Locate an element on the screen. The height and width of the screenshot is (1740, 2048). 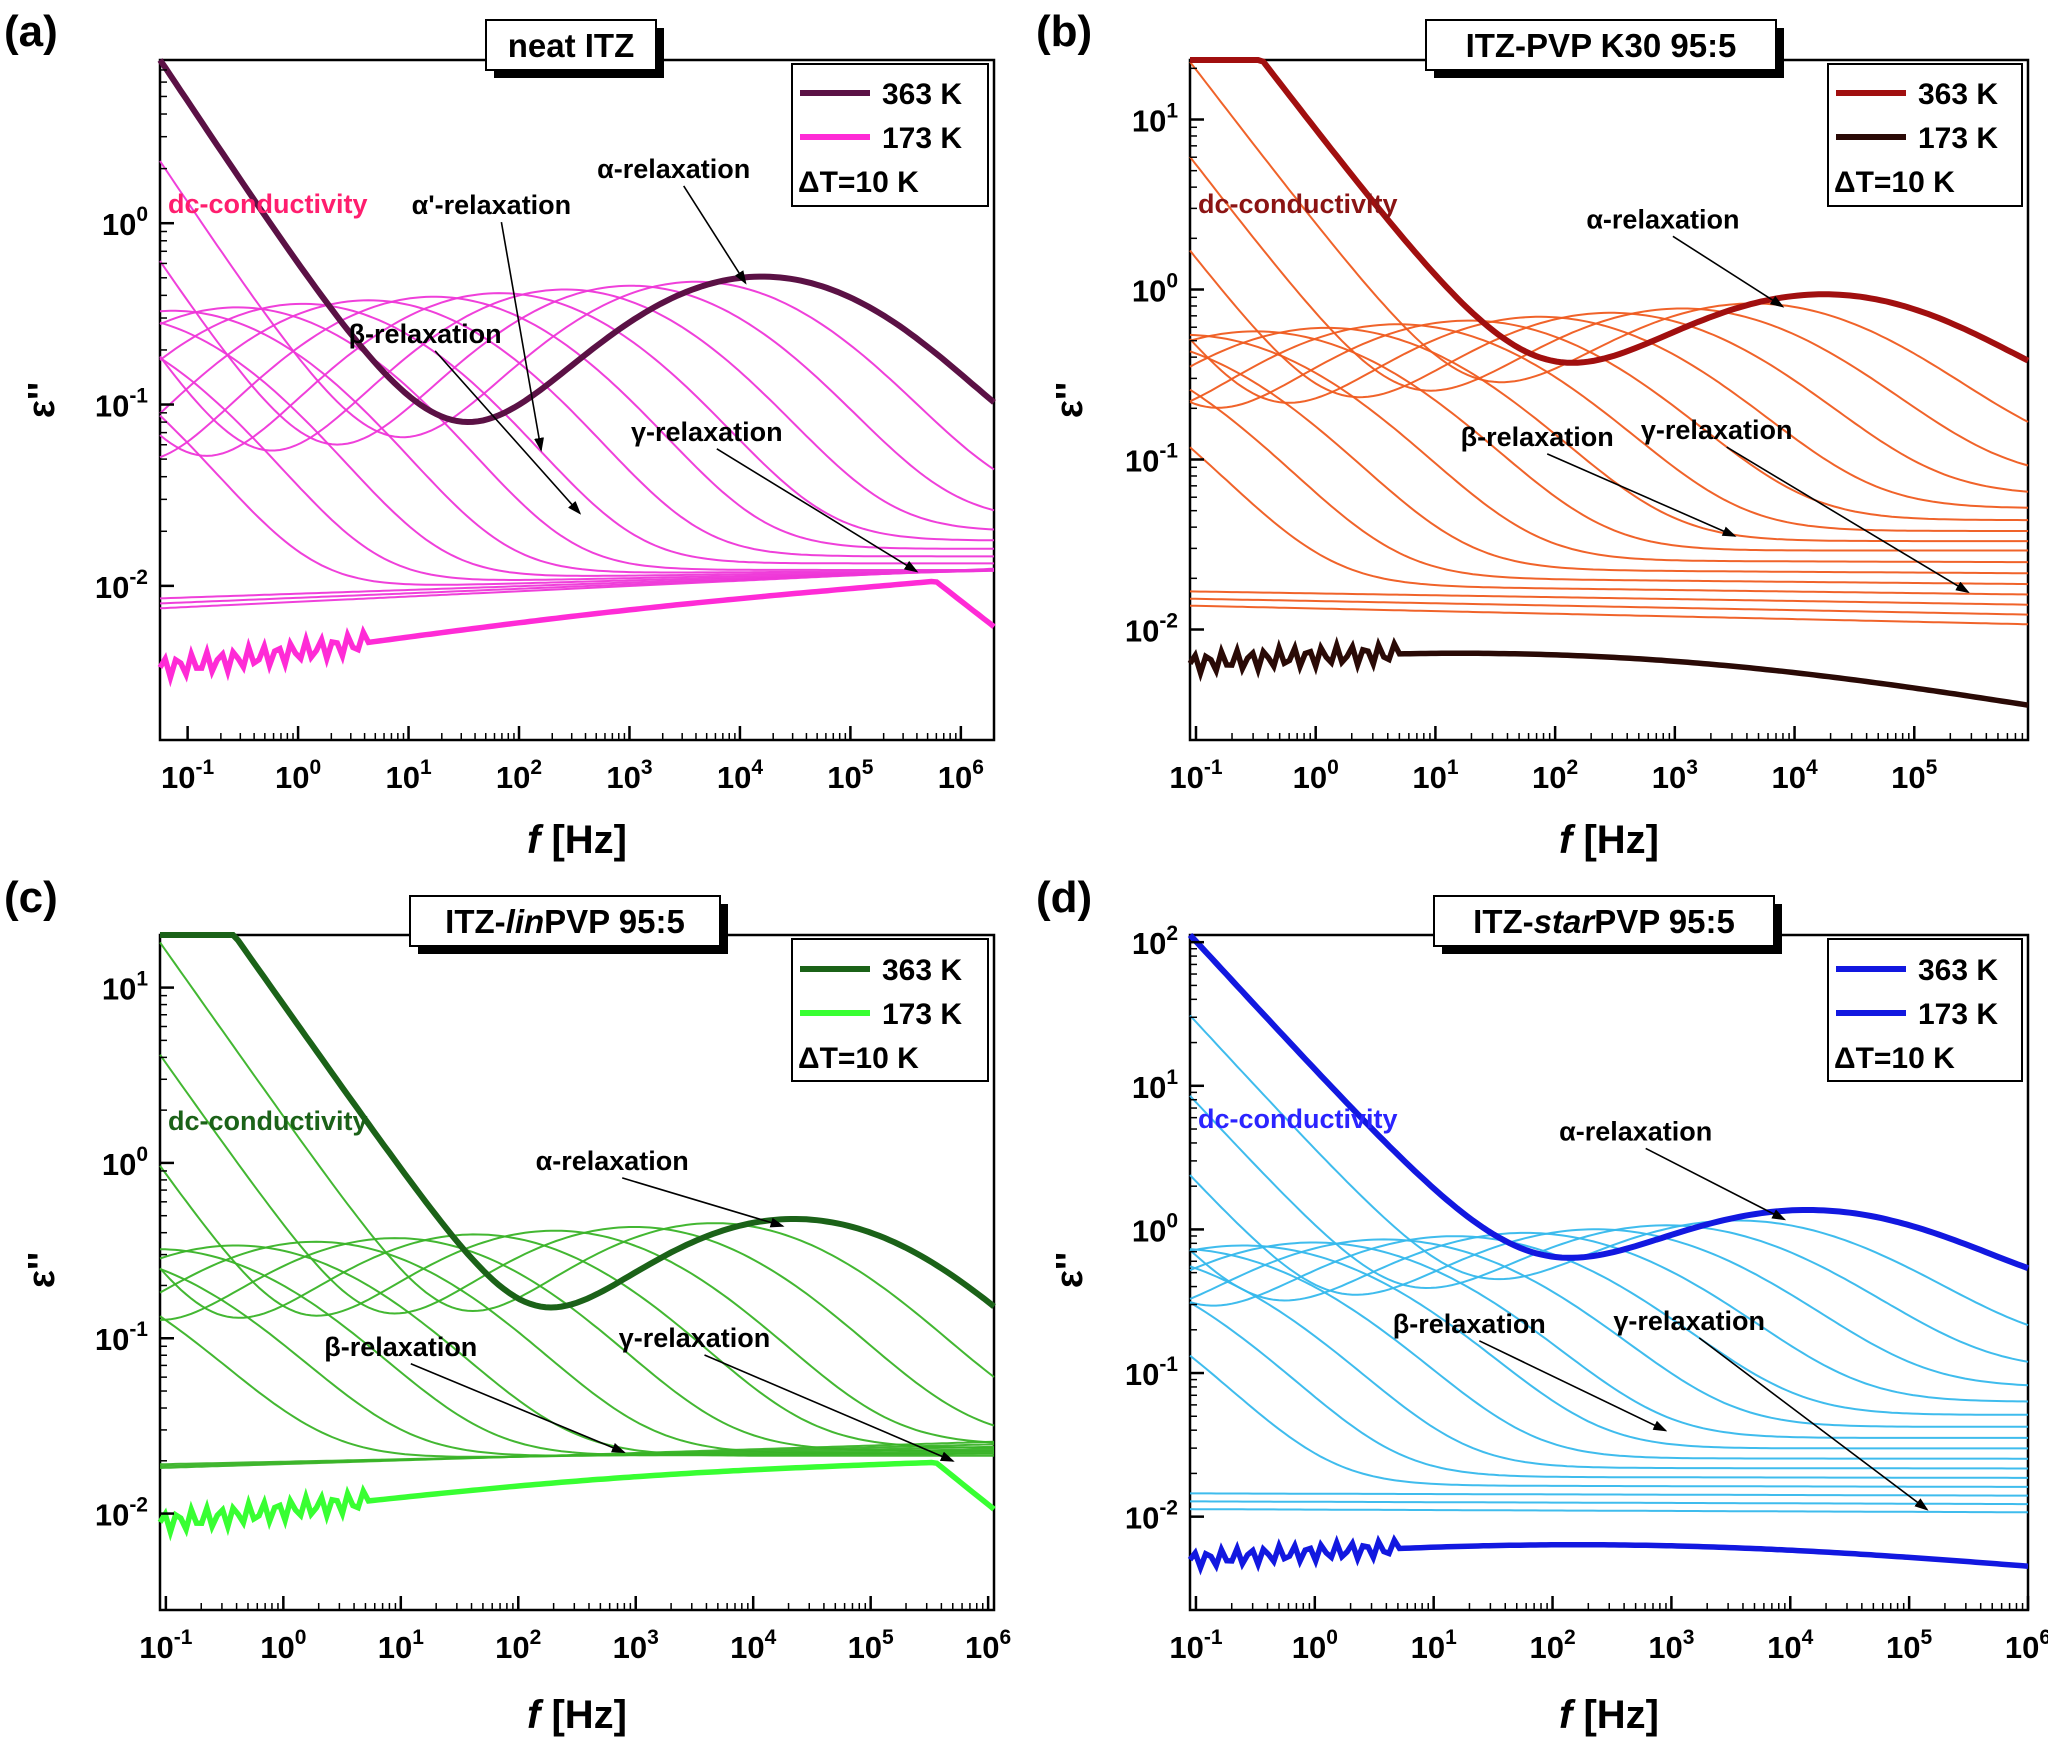
x-tick-label: 10² is located at coordinates (518, 1645).